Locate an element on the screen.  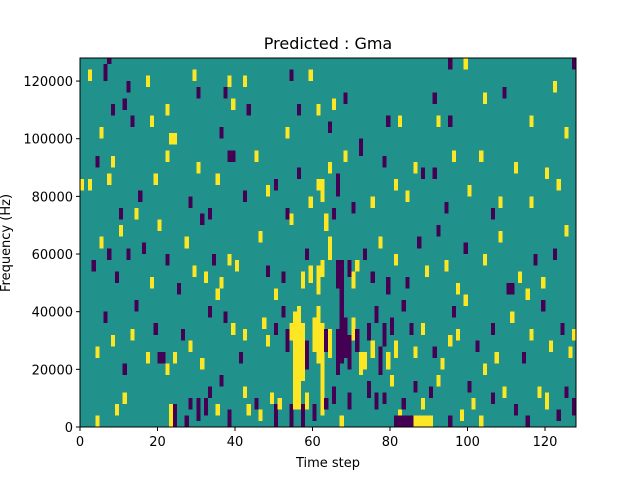
x-tick-label-0: 0 is located at coordinates (80, 442).